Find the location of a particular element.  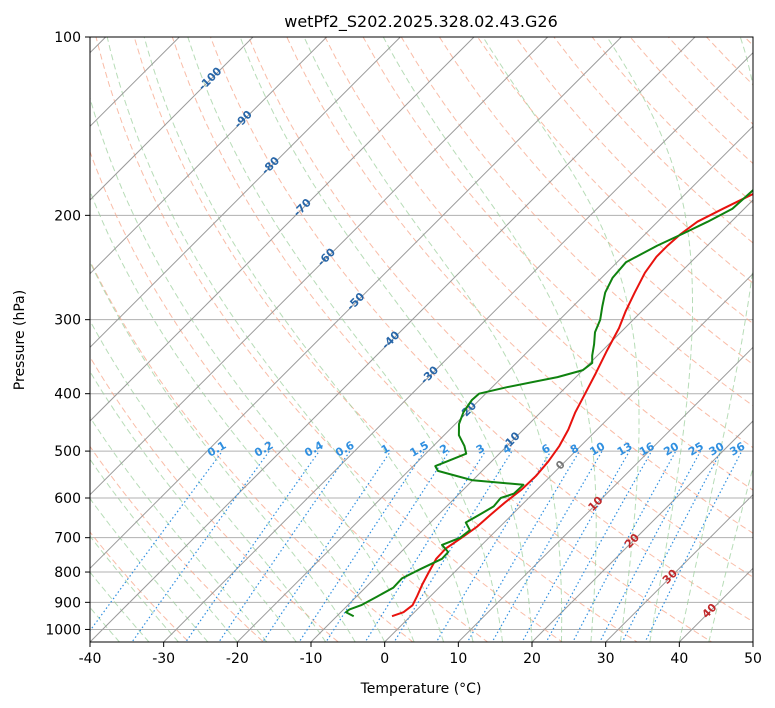

y-tick-label: 900 is located at coordinates (67, 603).